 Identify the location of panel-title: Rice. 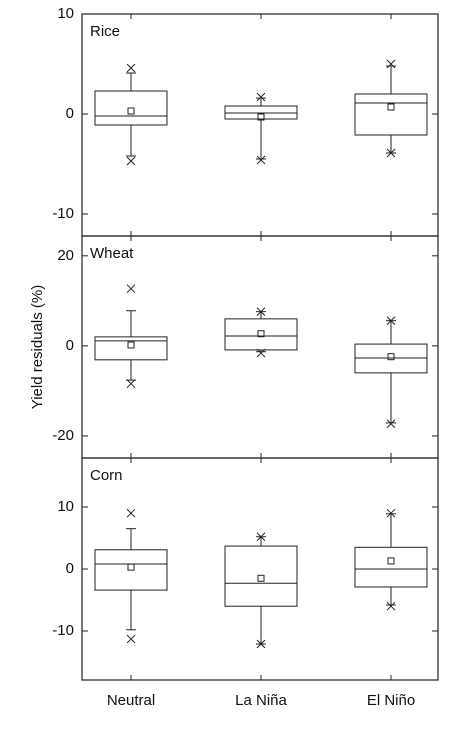
(105, 31).